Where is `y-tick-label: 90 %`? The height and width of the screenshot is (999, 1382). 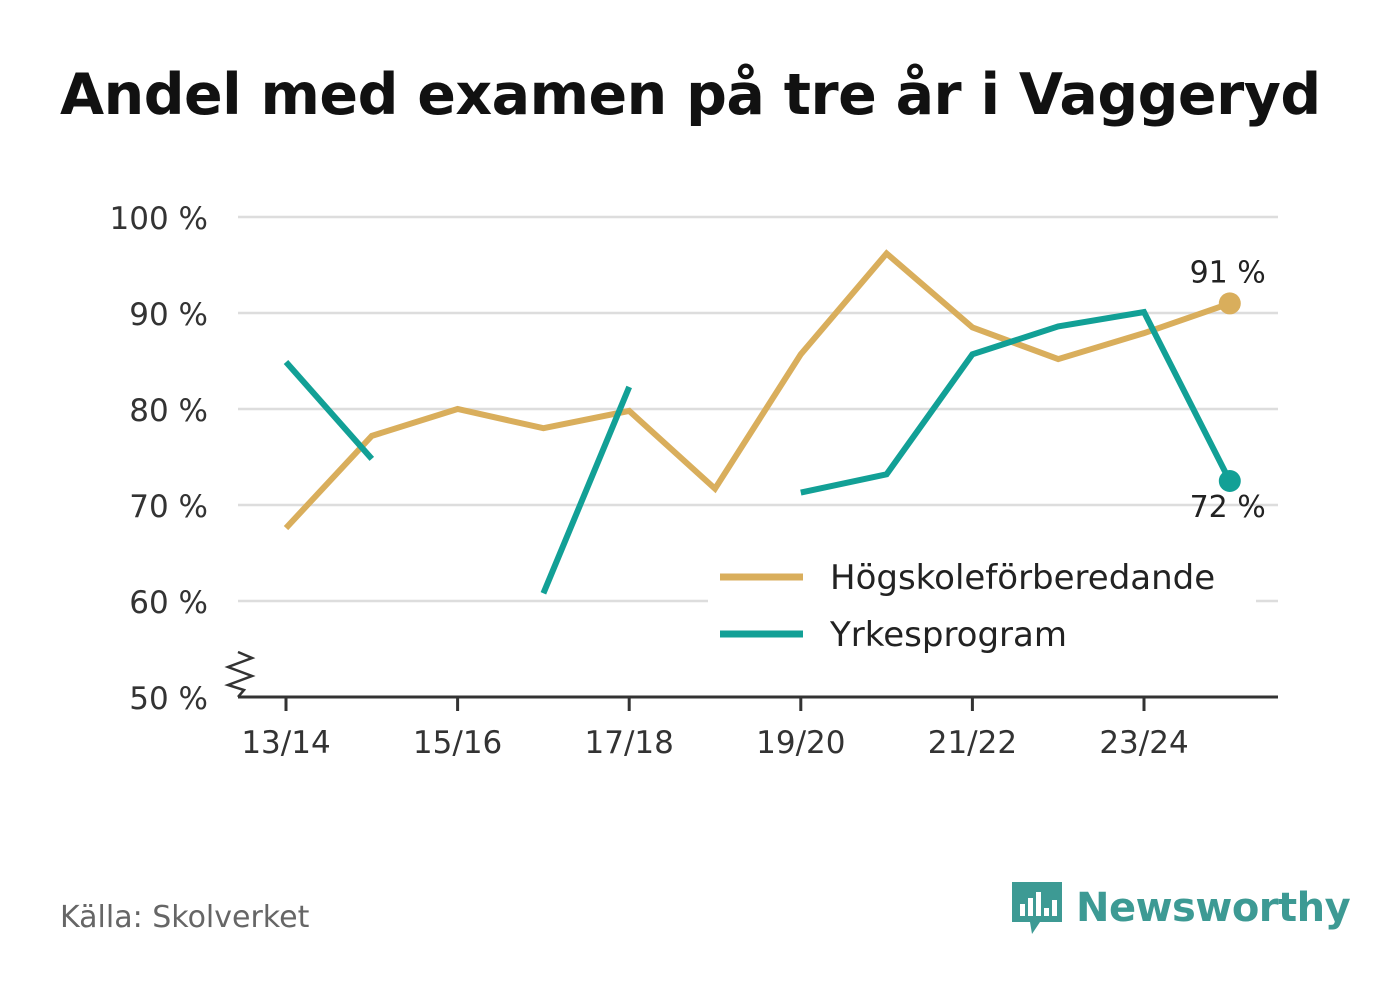 y-tick-label: 90 % is located at coordinates (168, 315).